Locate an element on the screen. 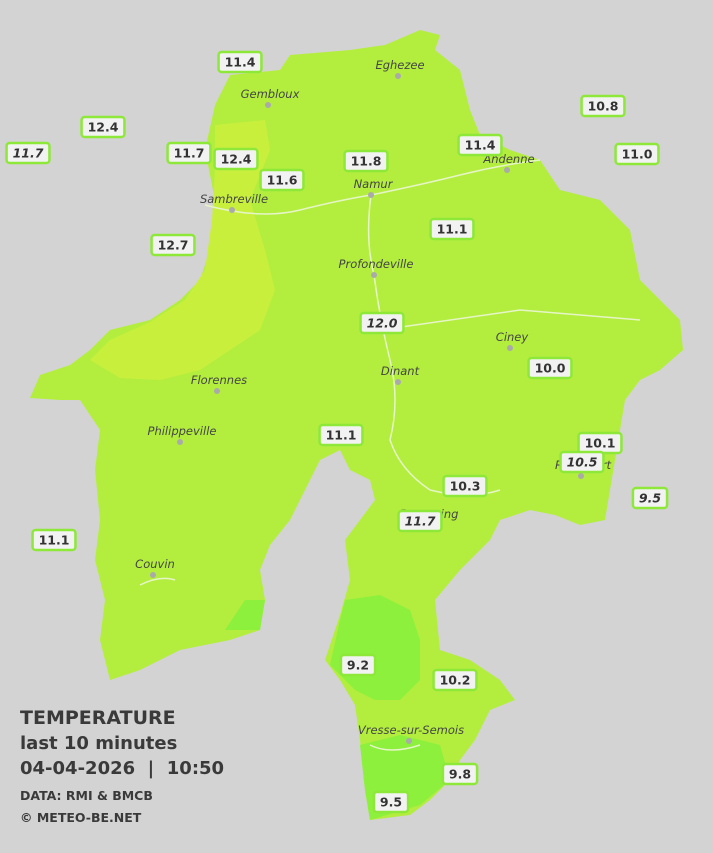 The image size is (713, 853). station-value: 11.6 is located at coordinates (282, 180).